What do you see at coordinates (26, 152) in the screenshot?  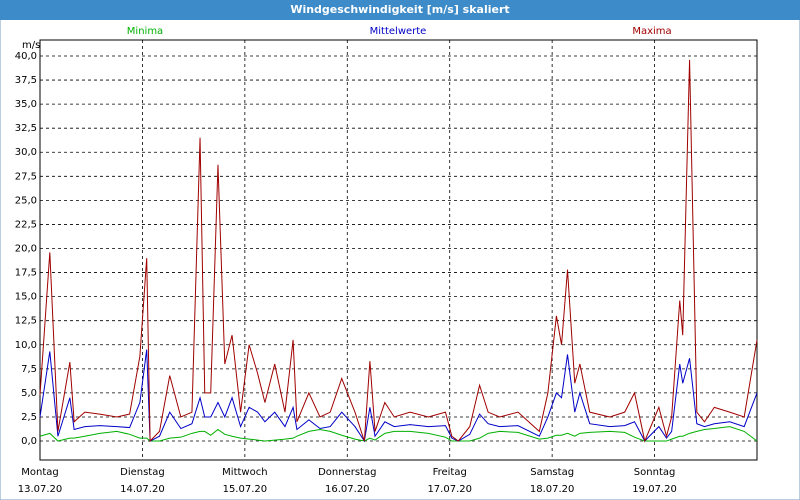 I see `y-tick-label: 30,0` at bounding box center [26, 152].